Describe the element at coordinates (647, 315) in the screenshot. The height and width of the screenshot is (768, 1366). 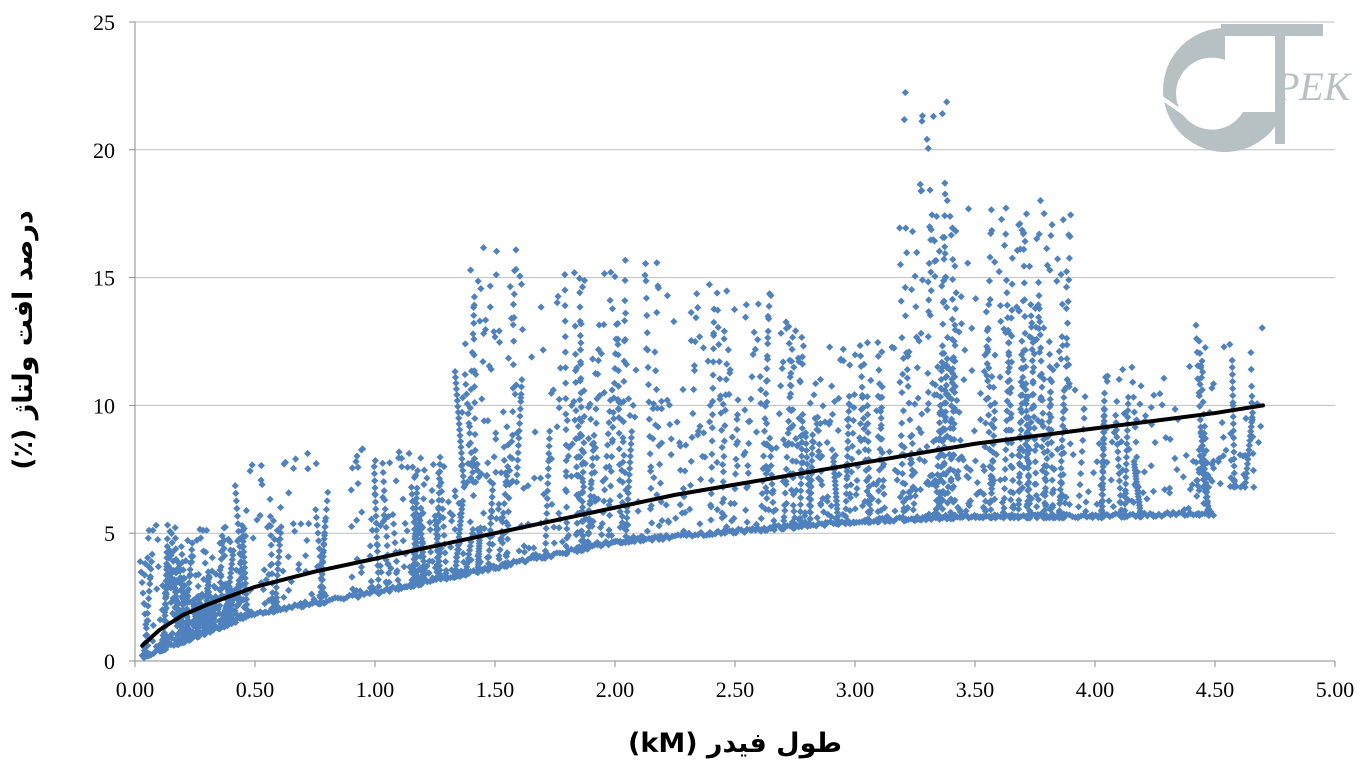
I see `data-point-1913` at that location.